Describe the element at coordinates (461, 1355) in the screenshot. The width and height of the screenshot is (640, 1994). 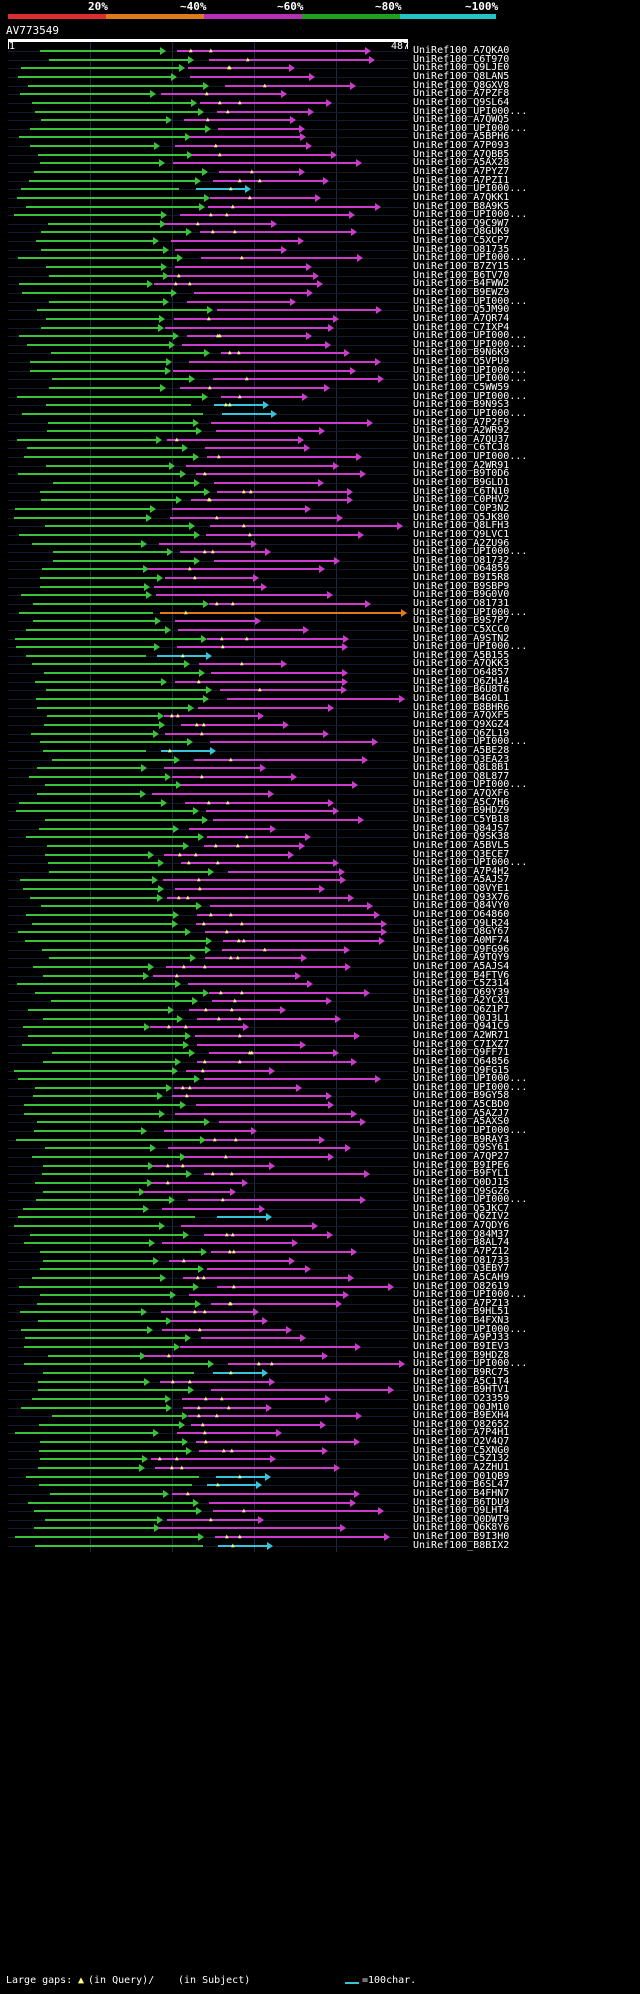
I see `hit-link: UniRef100_B9HDZ8` at that location.